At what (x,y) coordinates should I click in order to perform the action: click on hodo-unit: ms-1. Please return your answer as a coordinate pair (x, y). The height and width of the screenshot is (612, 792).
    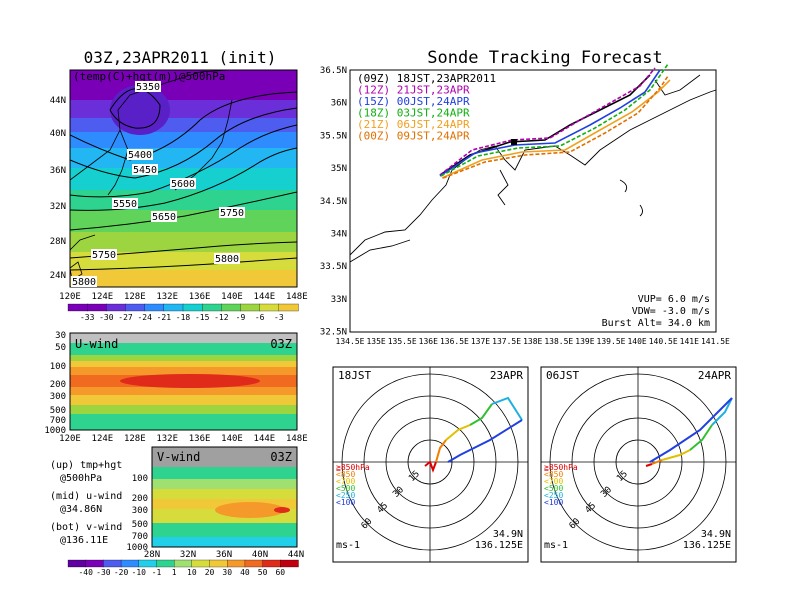
    Looking at the image, I should click on (348, 545).